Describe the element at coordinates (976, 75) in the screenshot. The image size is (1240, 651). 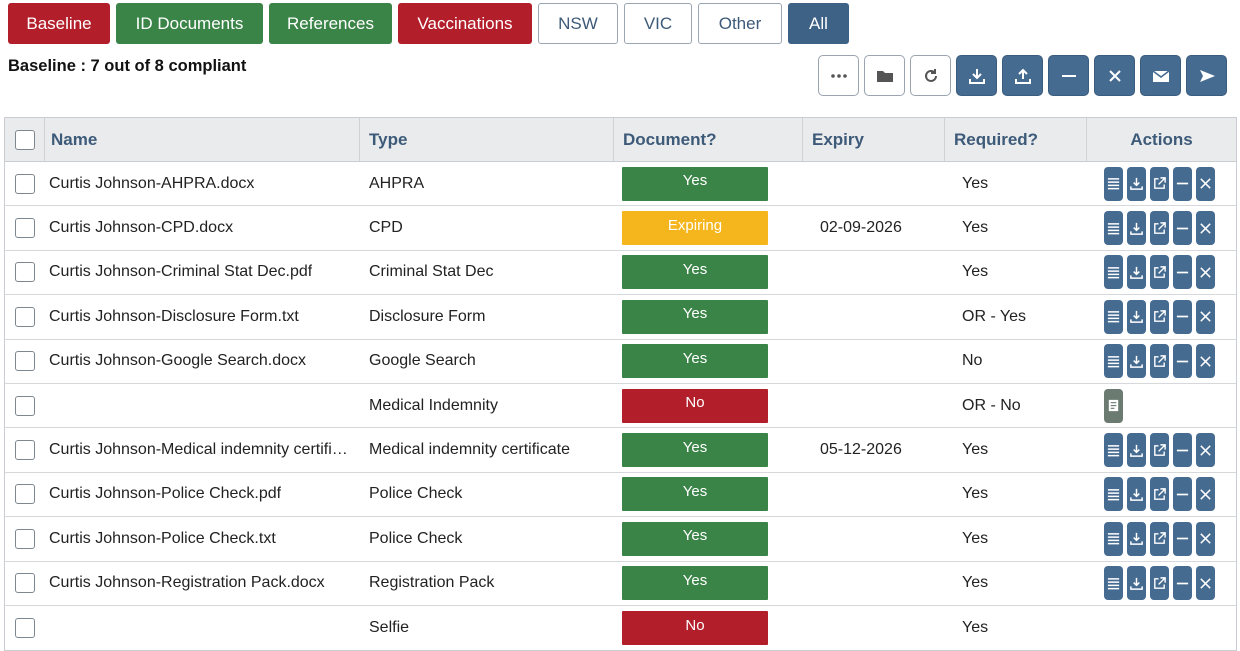
I see `download-button` at that location.